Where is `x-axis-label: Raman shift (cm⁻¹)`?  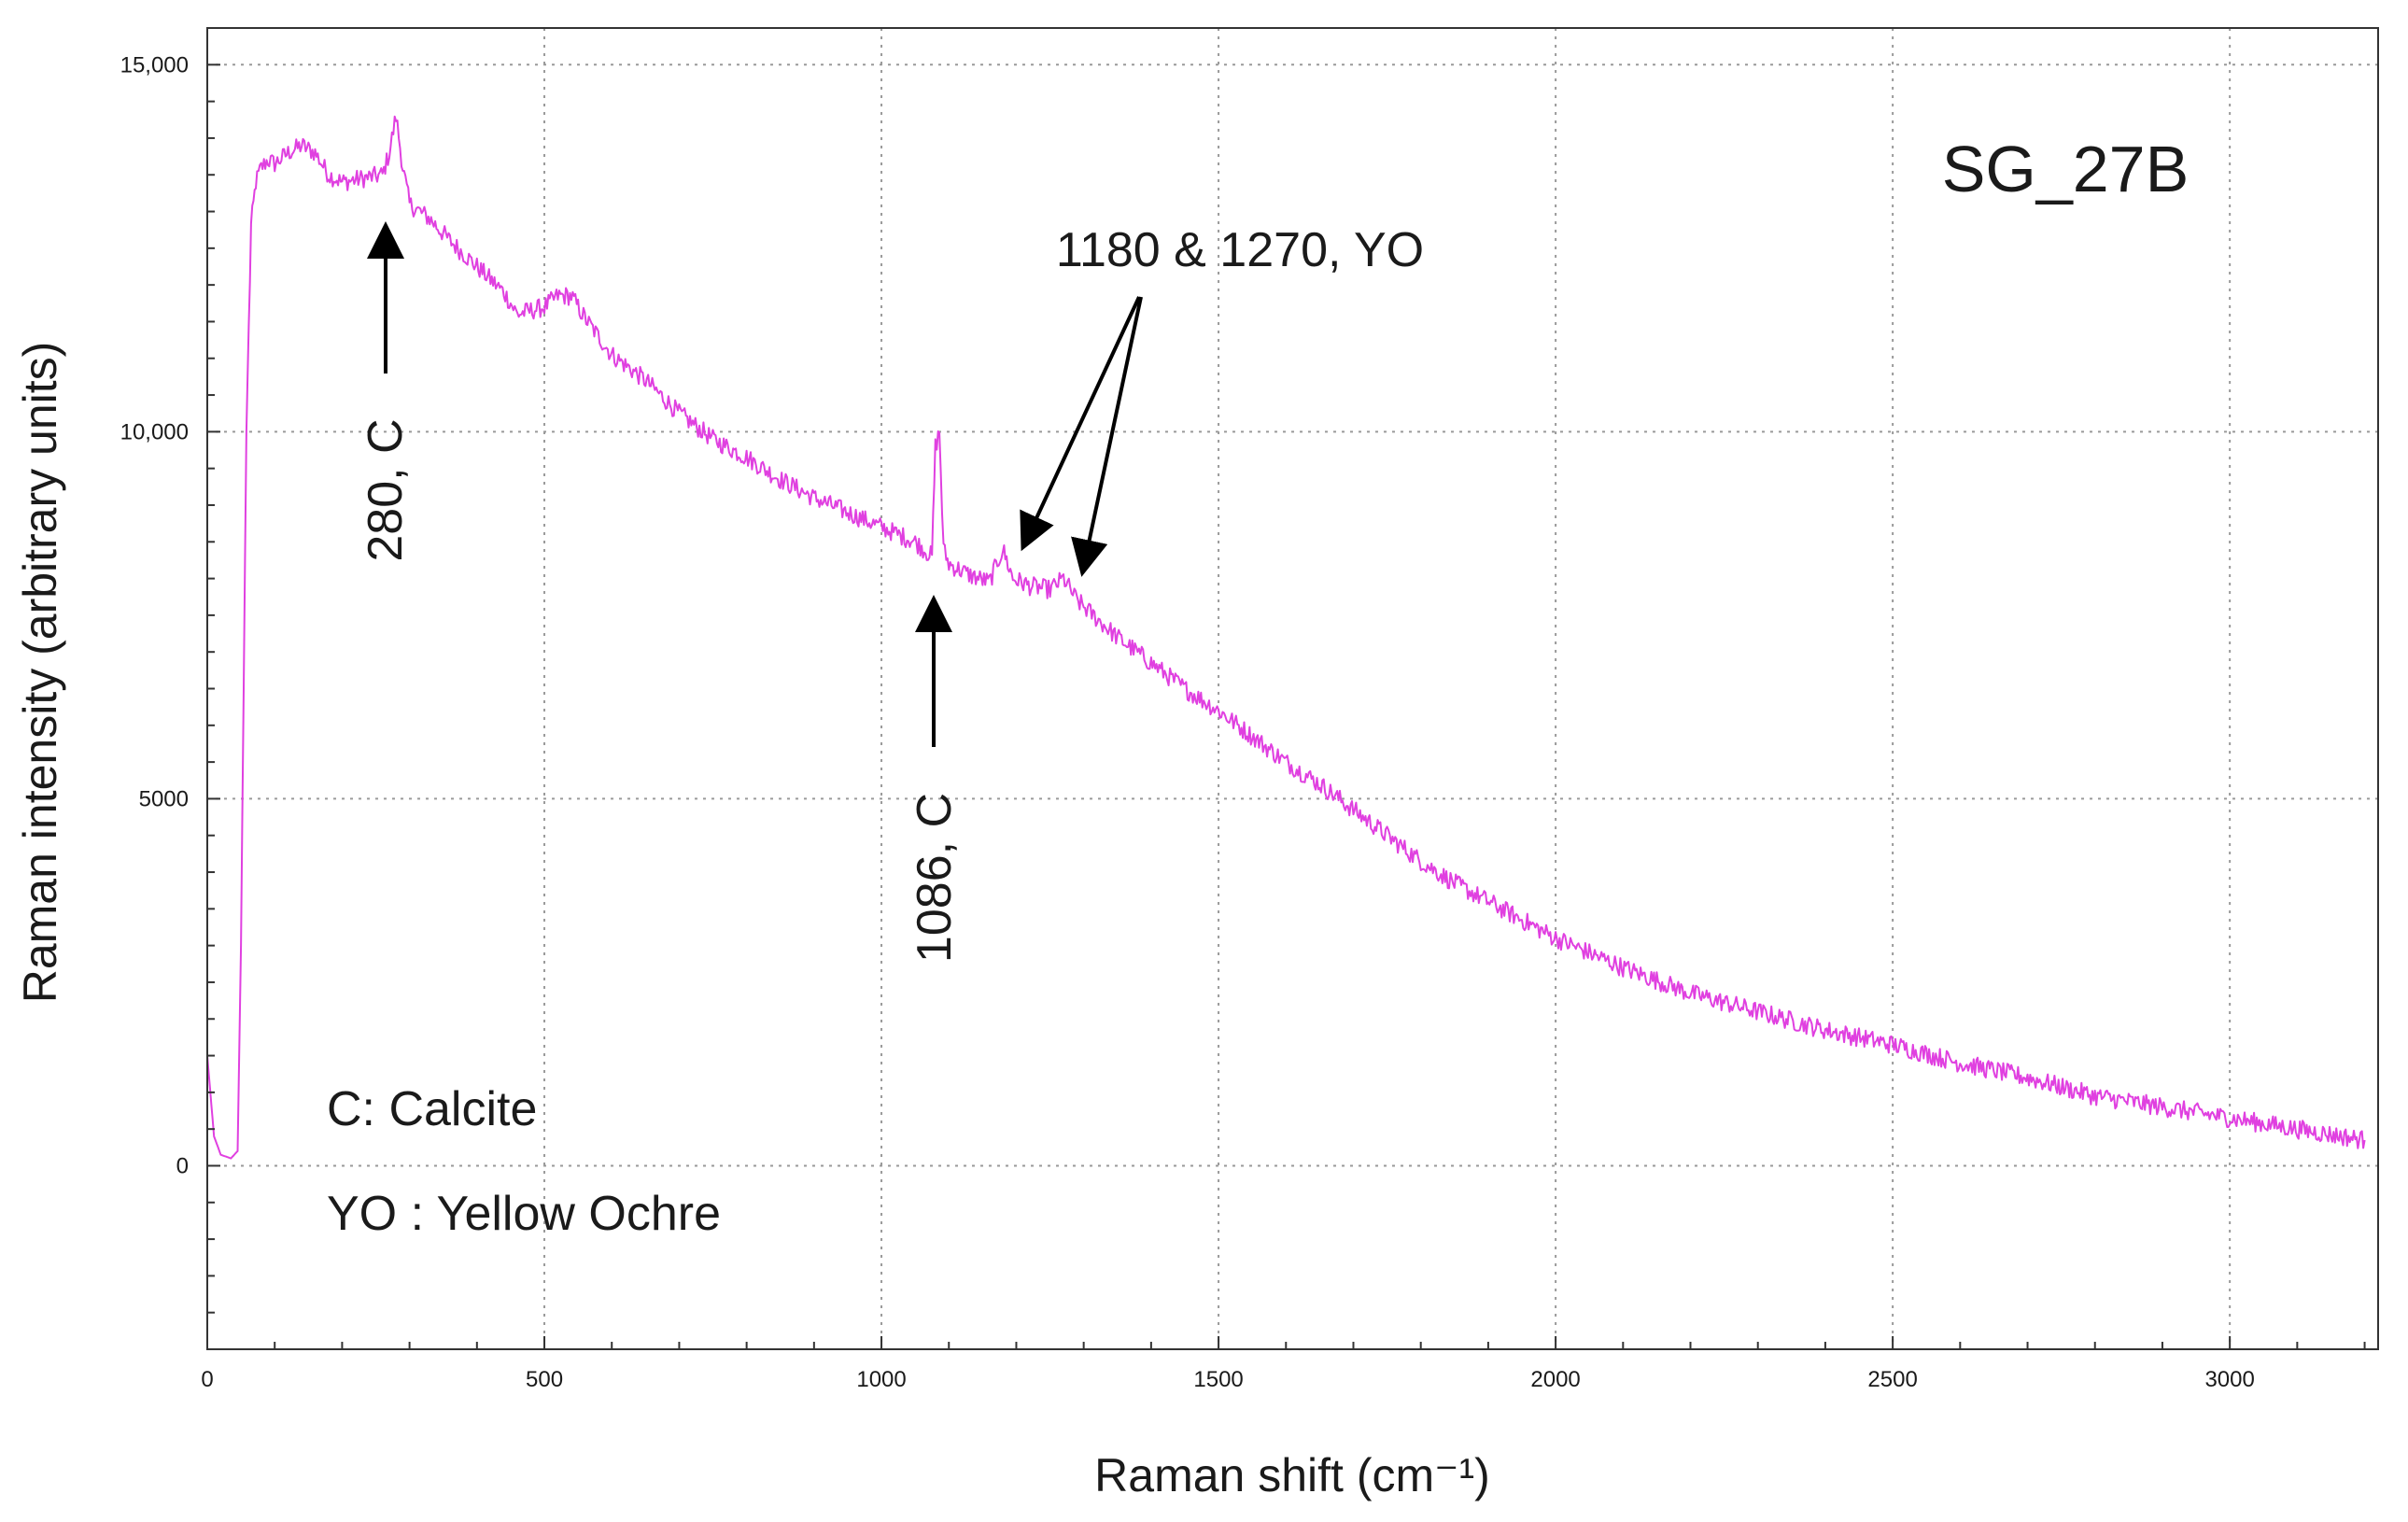 x-axis-label: Raman shift (cm⁻¹) is located at coordinates (1292, 1475).